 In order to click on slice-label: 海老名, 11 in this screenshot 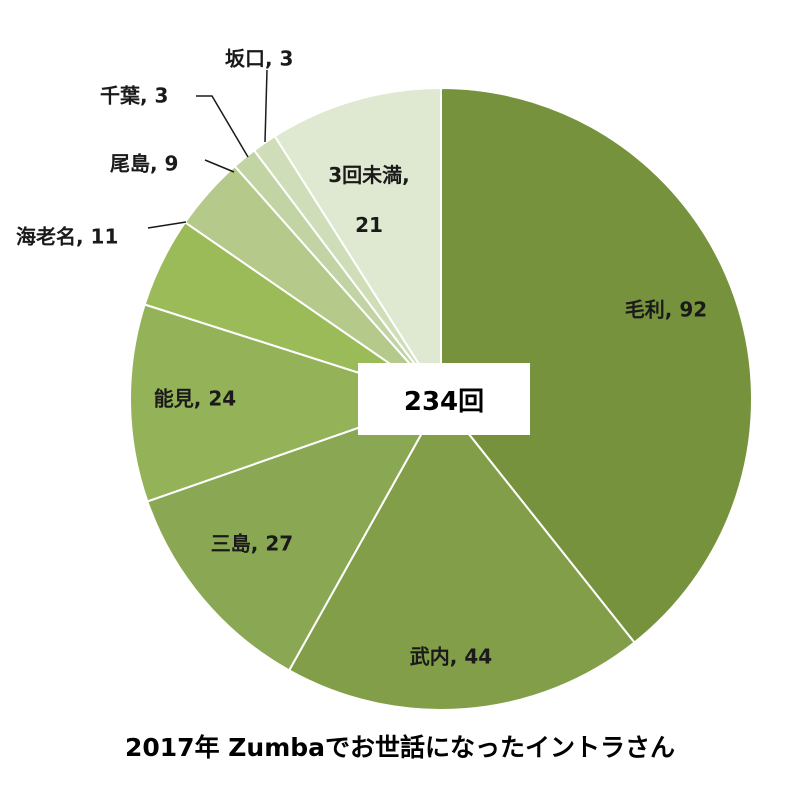, I will do `click(67, 237)`.